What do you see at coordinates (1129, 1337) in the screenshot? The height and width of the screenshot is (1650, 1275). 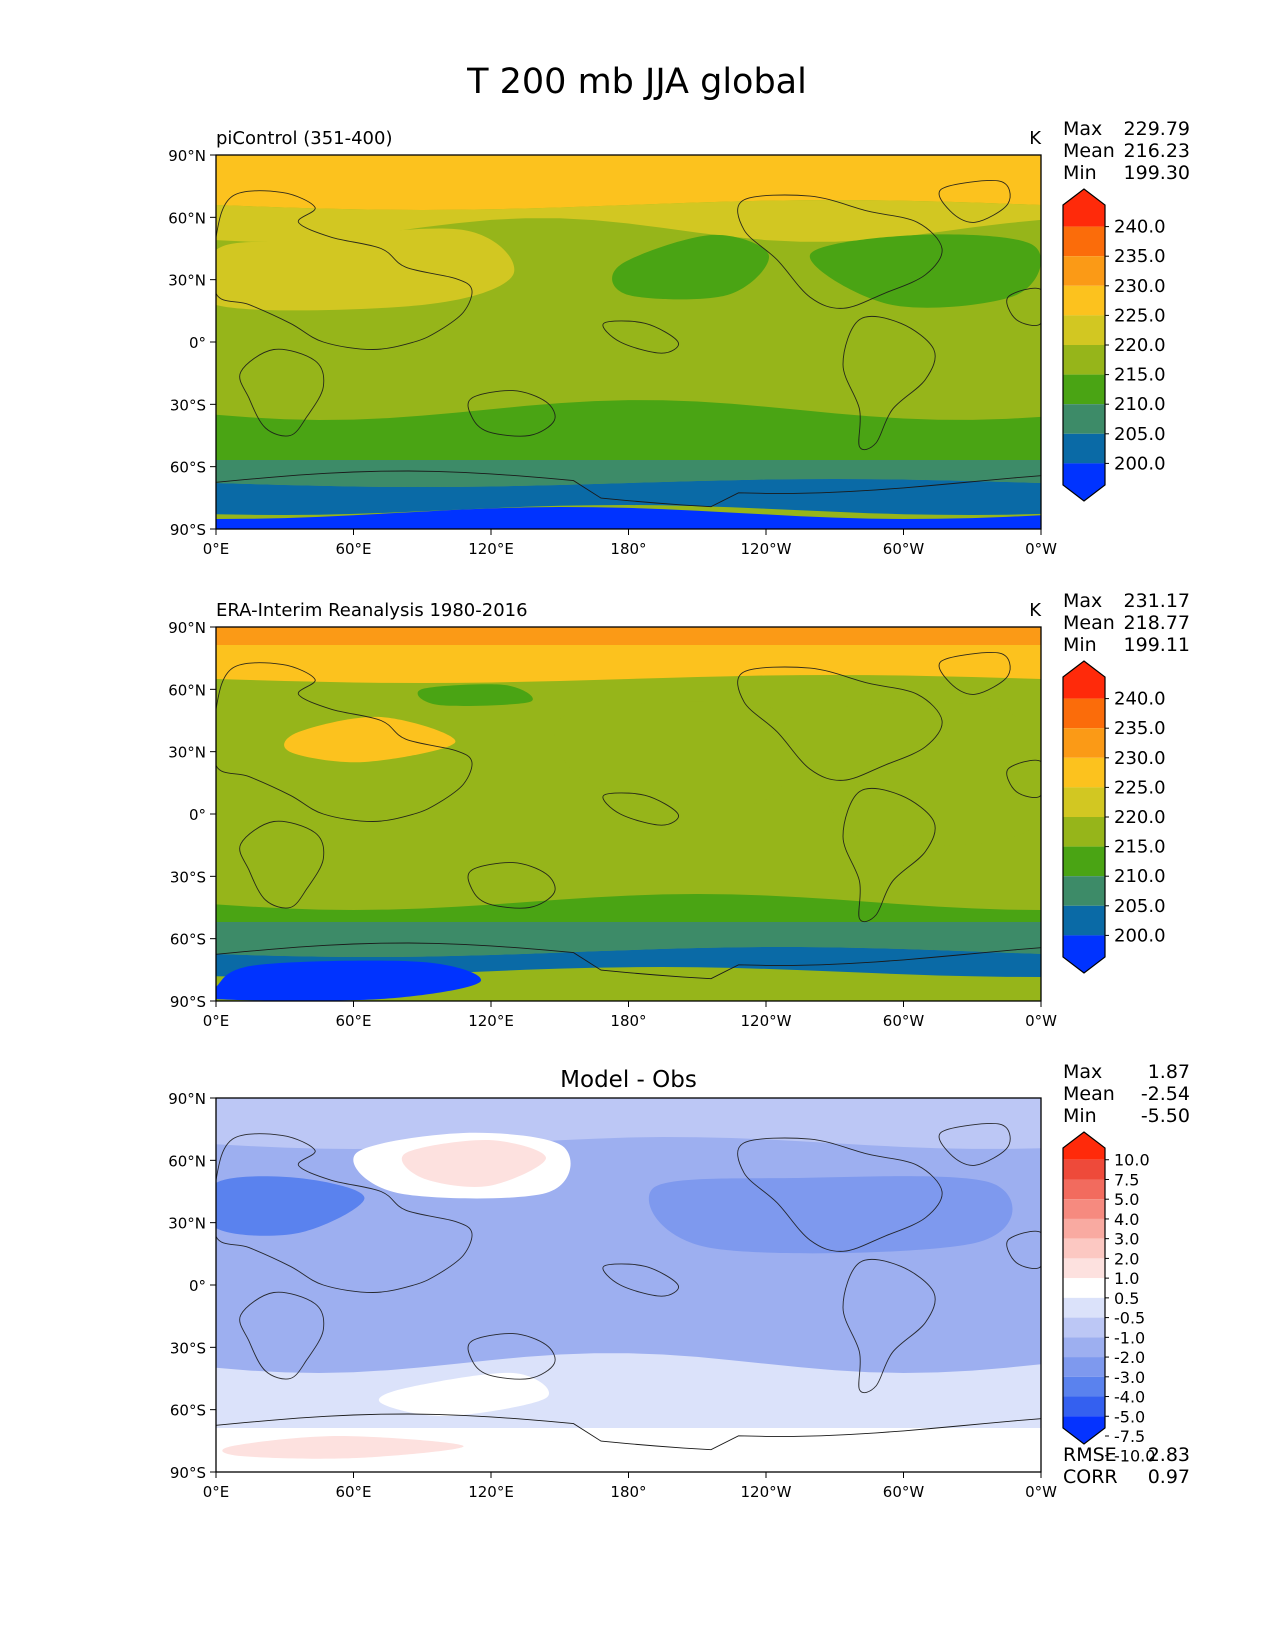 I see `colorbar-tick-label: -1.0` at bounding box center [1129, 1337].